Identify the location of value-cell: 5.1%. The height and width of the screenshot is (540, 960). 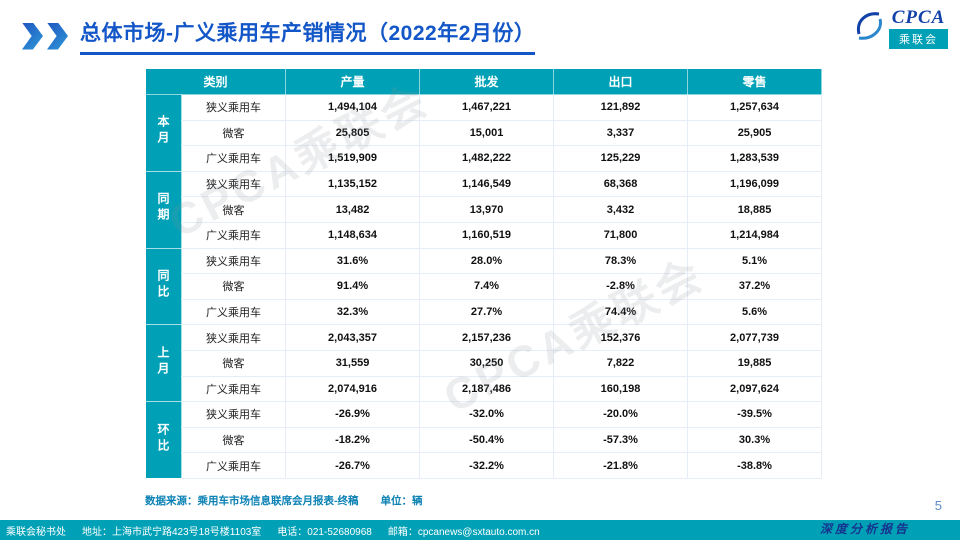
(755, 261).